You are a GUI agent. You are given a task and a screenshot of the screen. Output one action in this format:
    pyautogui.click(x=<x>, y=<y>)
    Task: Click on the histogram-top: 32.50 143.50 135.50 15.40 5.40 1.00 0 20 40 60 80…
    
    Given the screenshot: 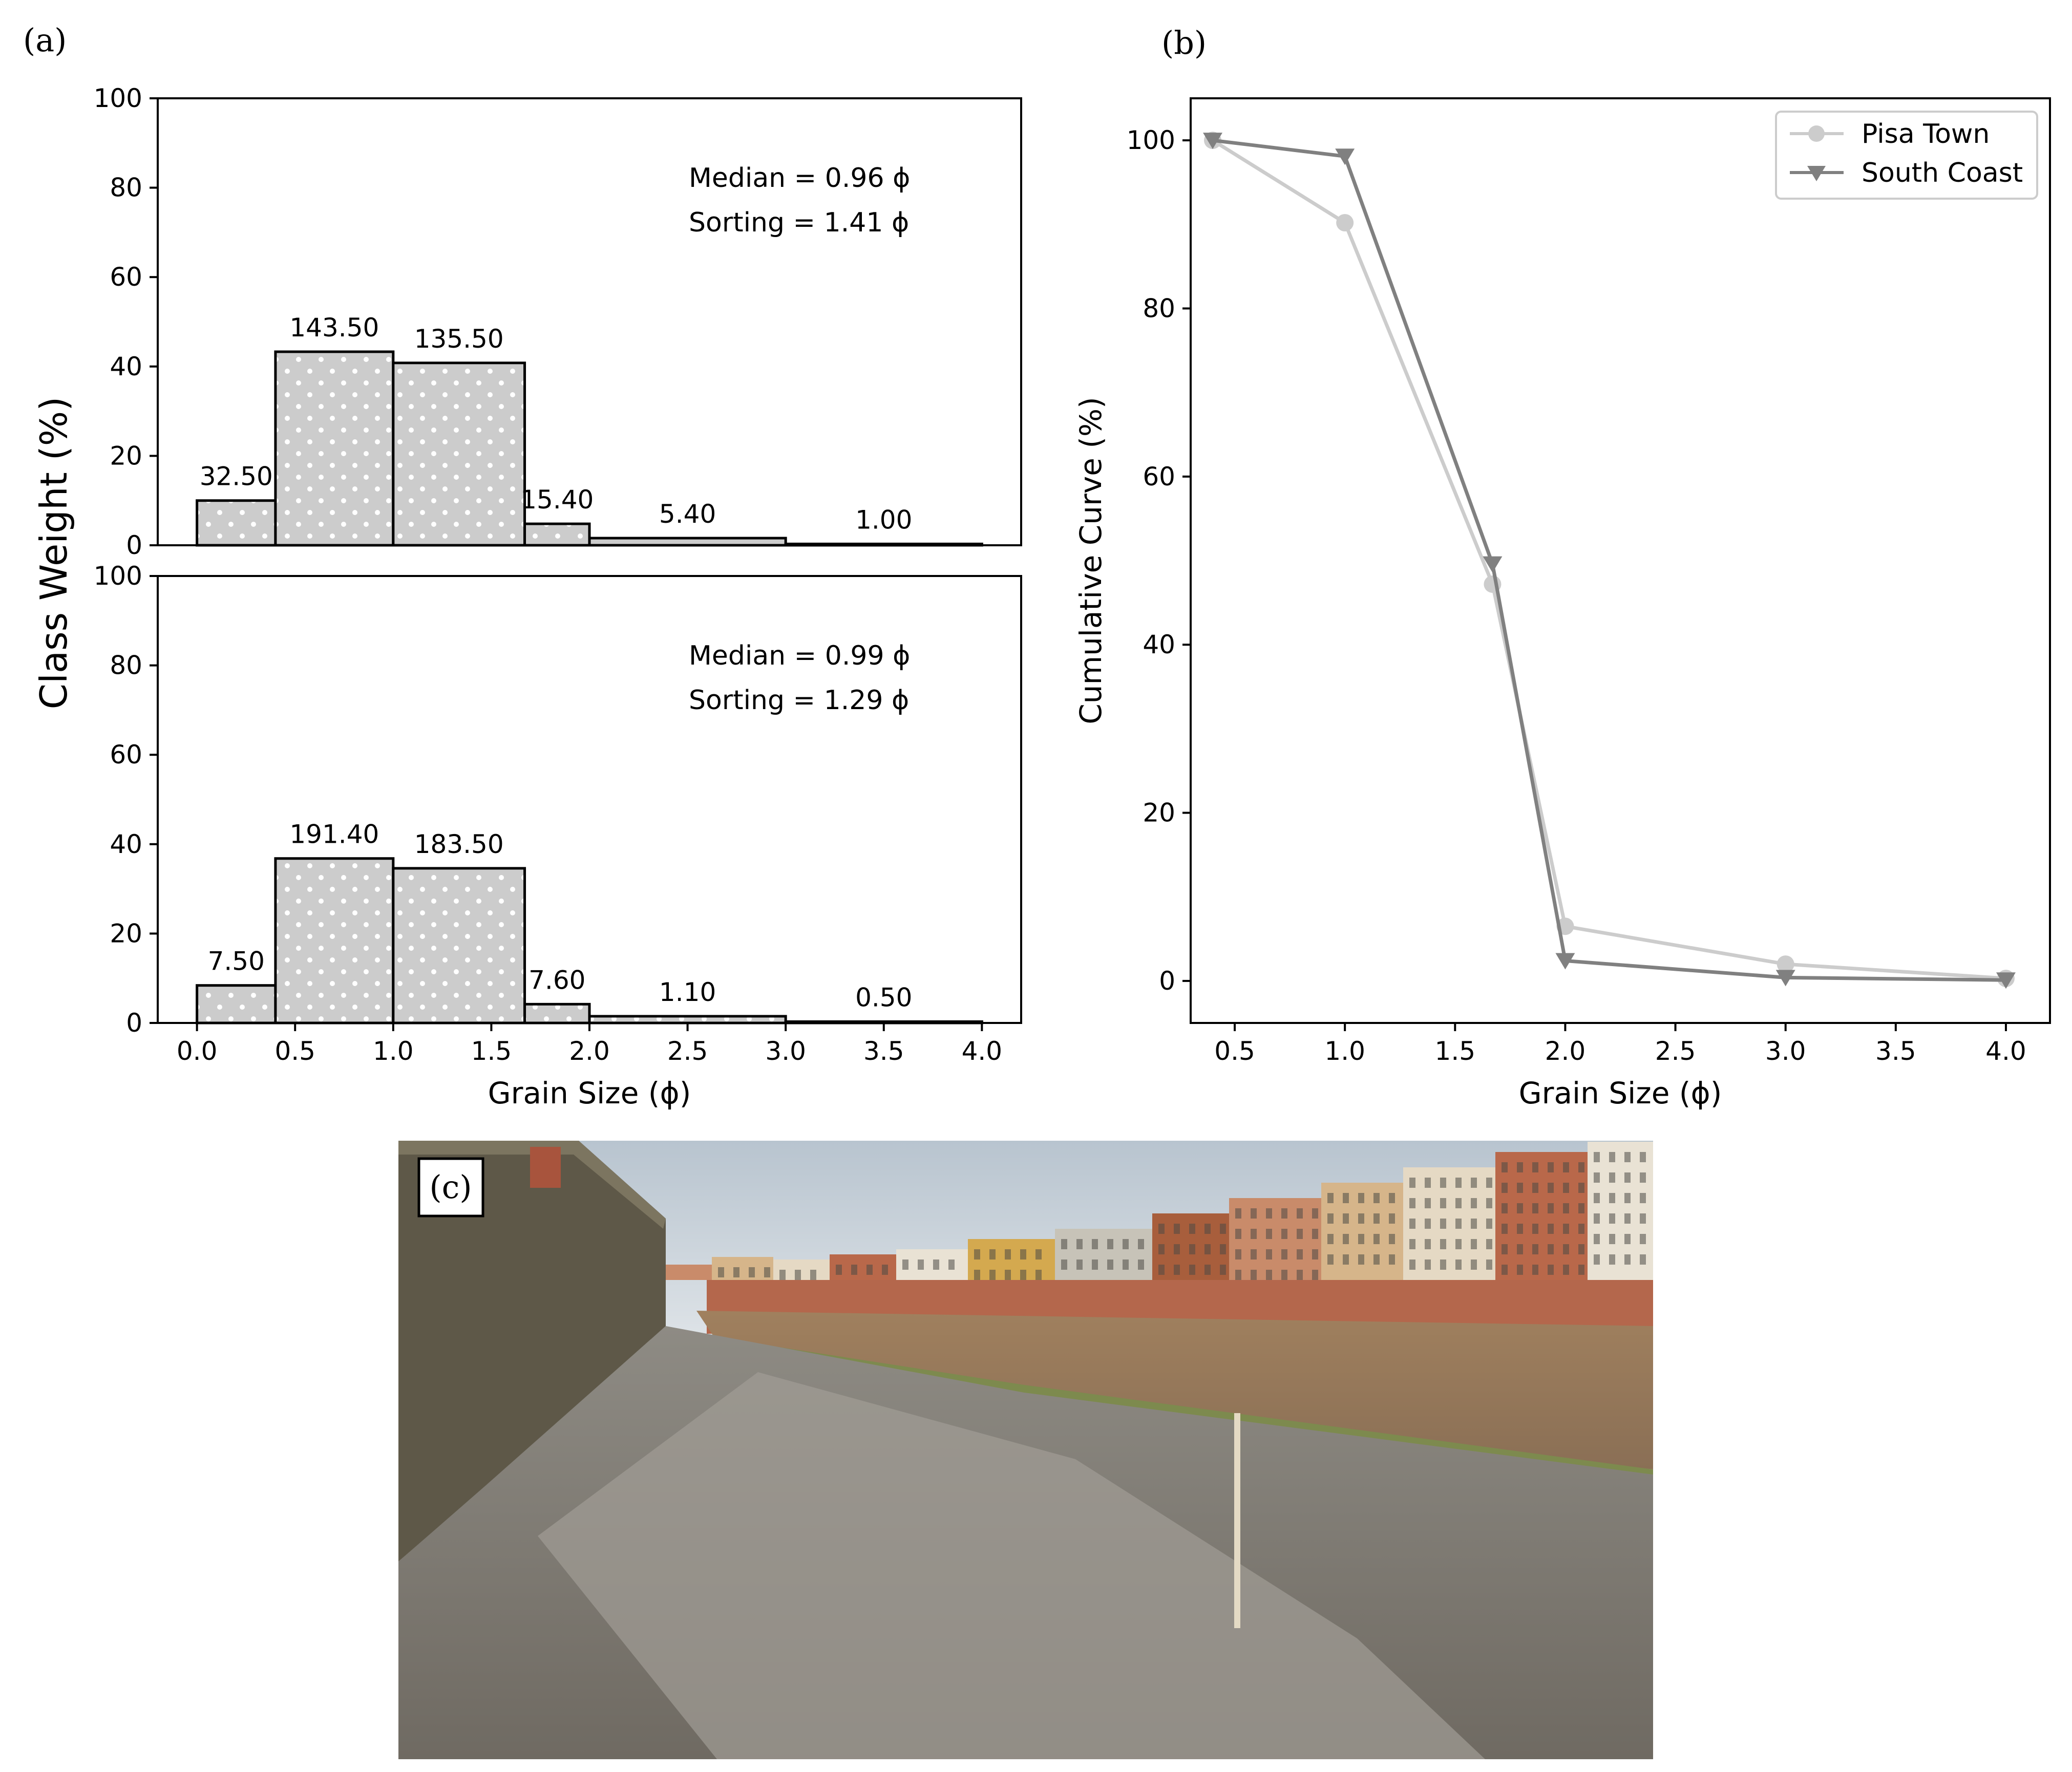 What is the action you would take?
    pyautogui.click(x=558, y=321)
    